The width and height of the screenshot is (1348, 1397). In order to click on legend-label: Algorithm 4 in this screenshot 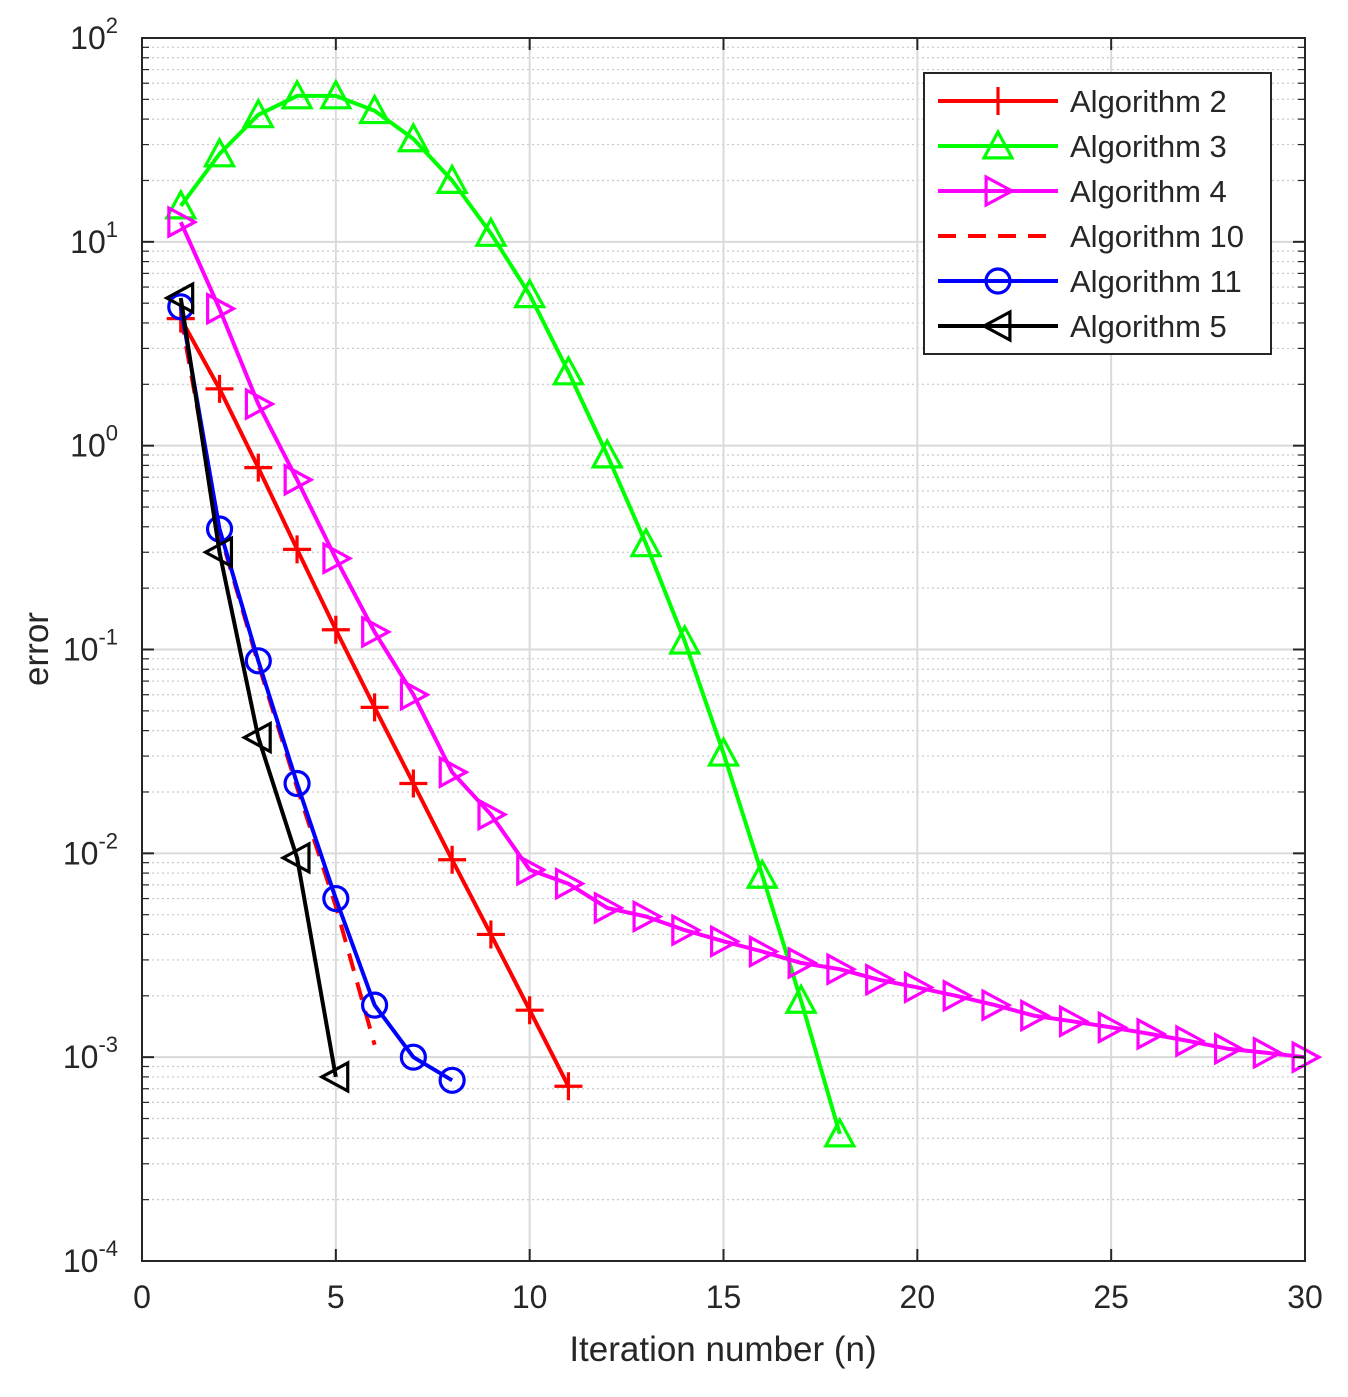, I will do `click(1148, 191)`.